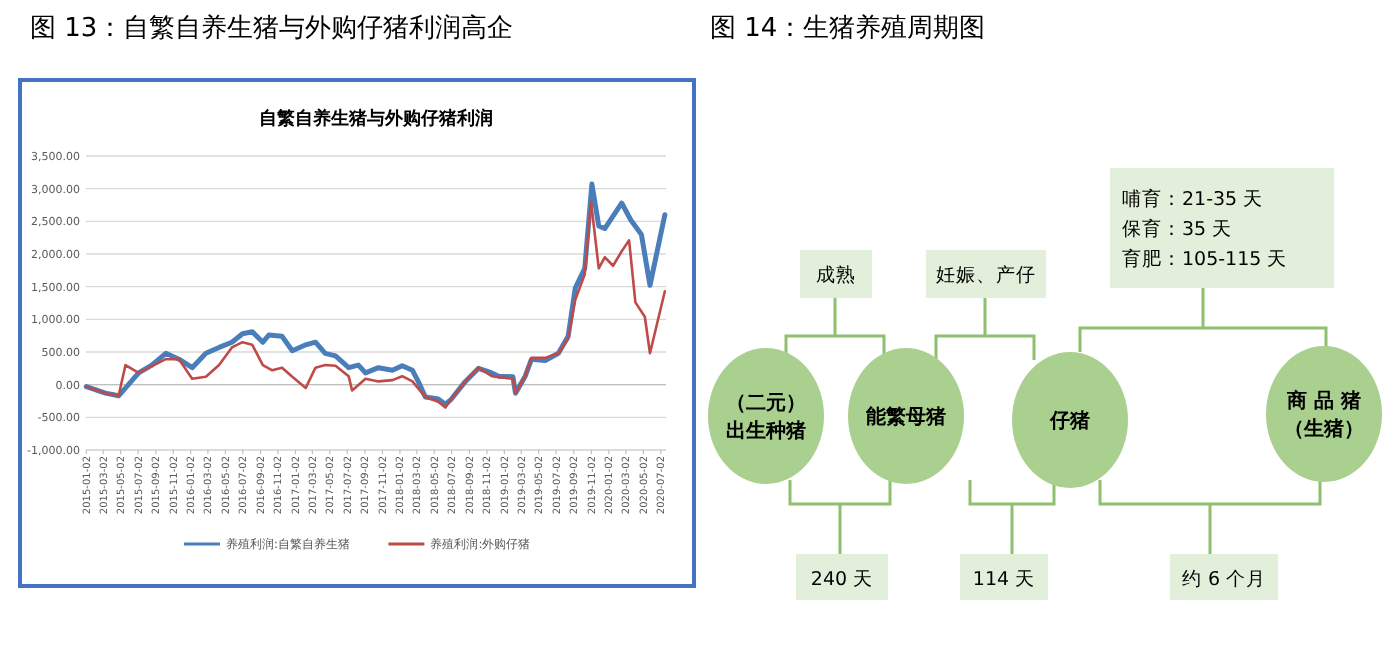 Image resolution: width=1394 pixels, height=650 pixels. Describe the element at coordinates (1324, 429) in the screenshot. I see `text: （生猪）` at that location.